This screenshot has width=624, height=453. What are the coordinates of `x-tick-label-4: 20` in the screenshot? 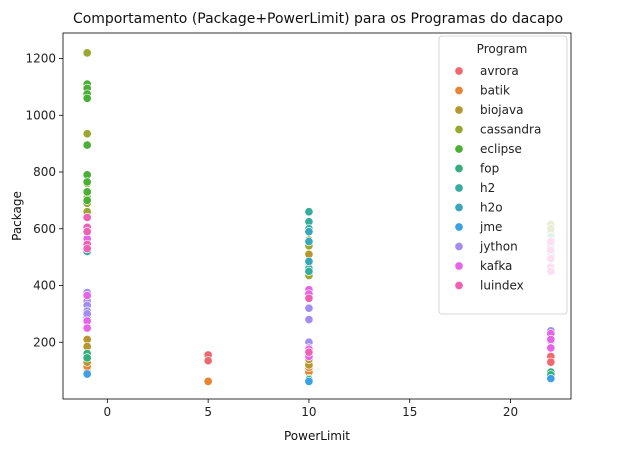 It's located at (510, 412).